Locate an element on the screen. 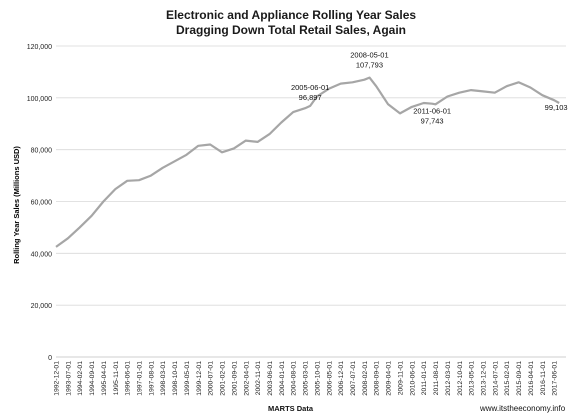 The height and width of the screenshot is (420, 582). x-tick-label: 2008-09-01 is located at coordinates (377, 378).